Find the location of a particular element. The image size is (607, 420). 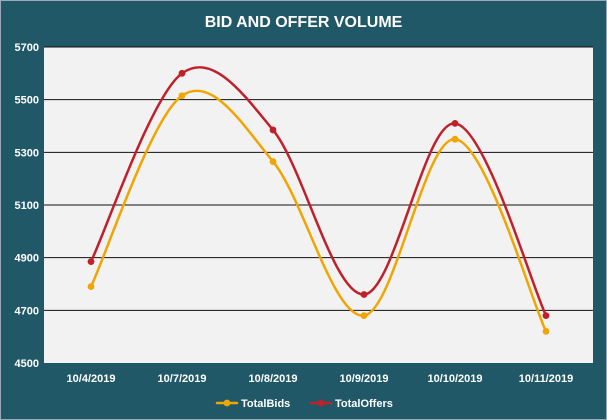

legend-label-totalbids: TotalBids is located at coordinates (265, 404).